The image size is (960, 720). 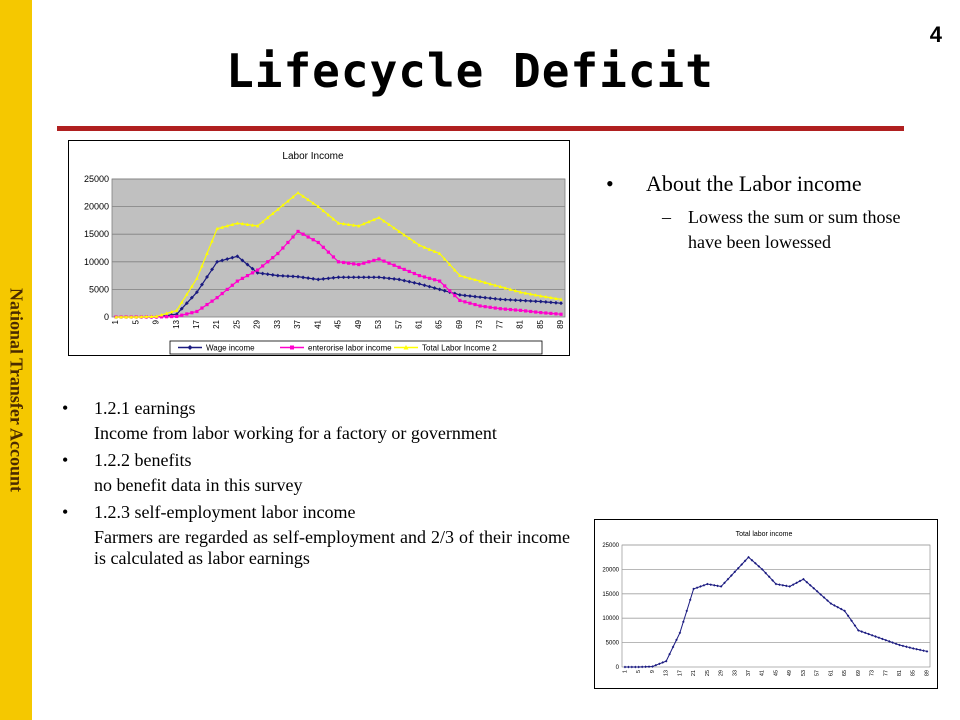 What do you see at coordinates (225, 512) in the screenshot?
I see `bullet-self-employment-head: 1.2.3 self-employment labor income` at bounding box center [225, 512].